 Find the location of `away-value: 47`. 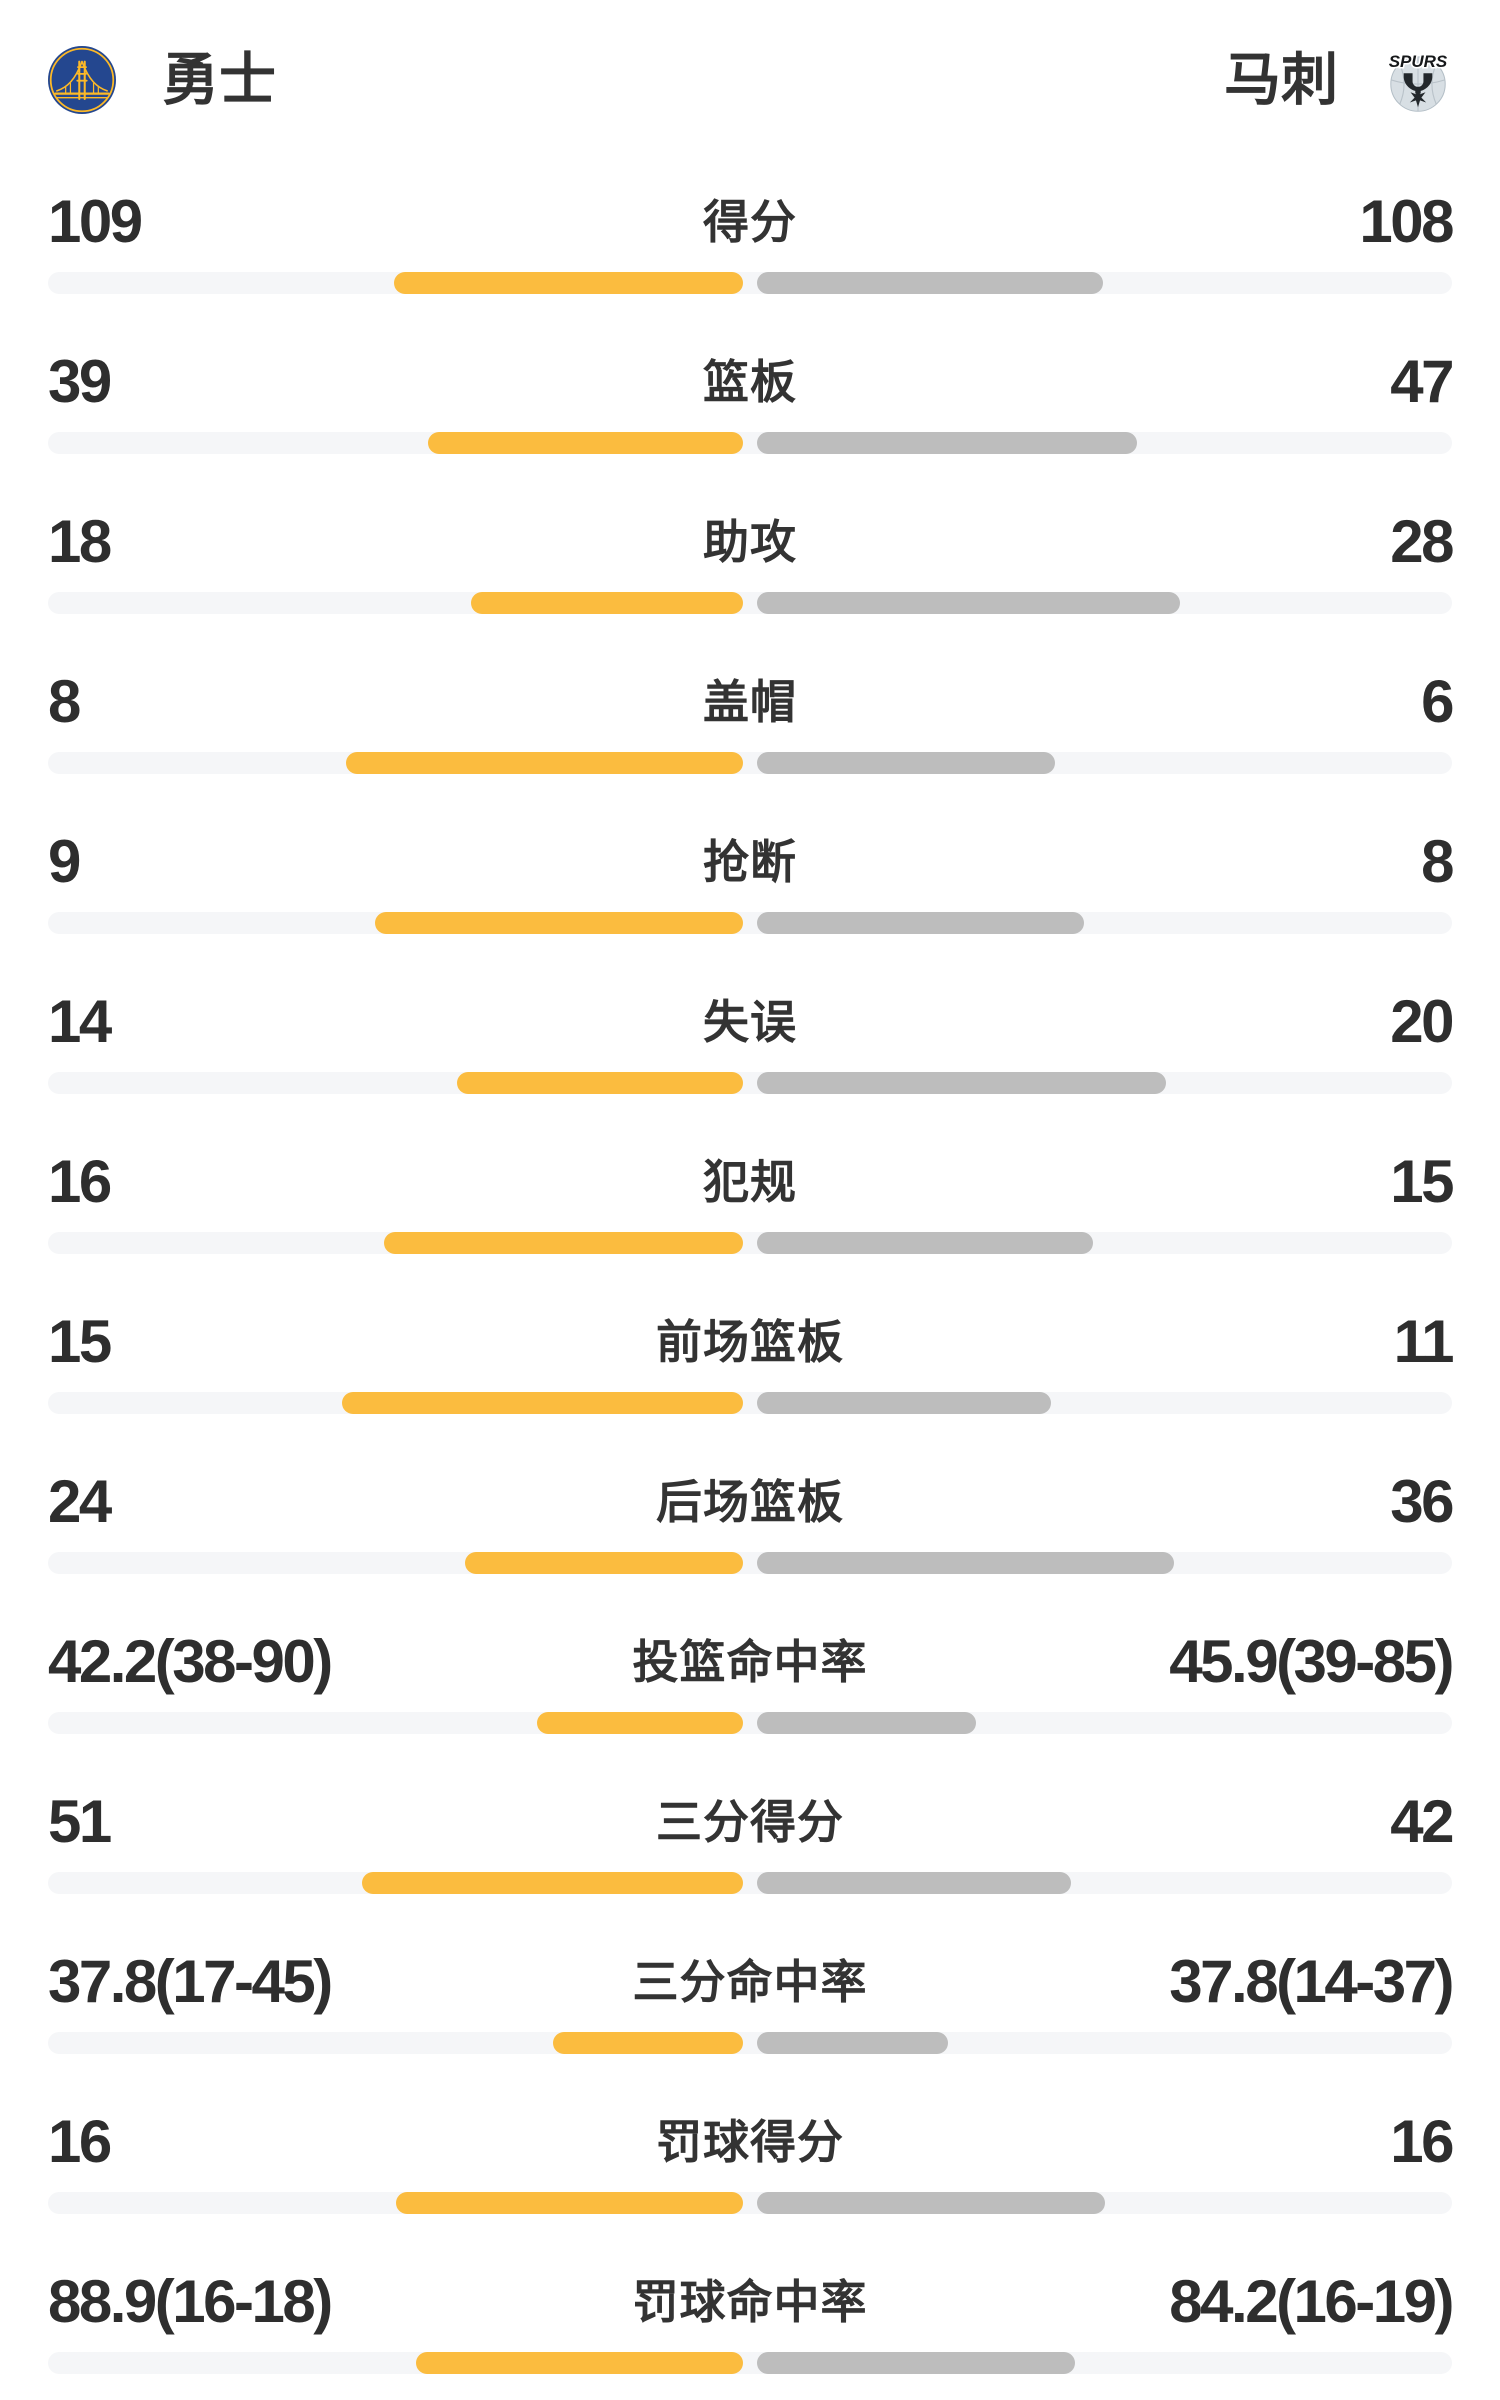

away-value: 47 is located at coordinates (1422, 381).